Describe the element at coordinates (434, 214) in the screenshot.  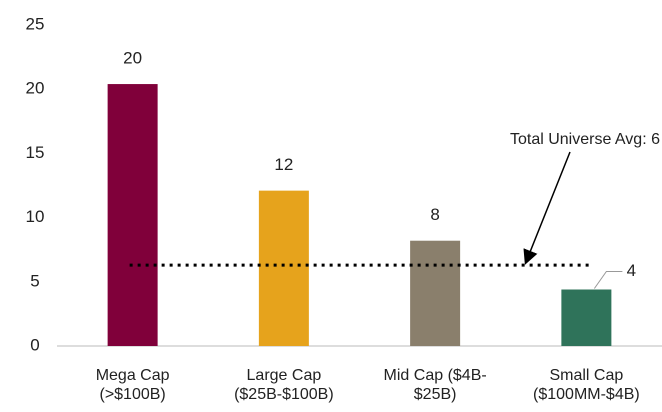
I see `data-label: 8` at that location.